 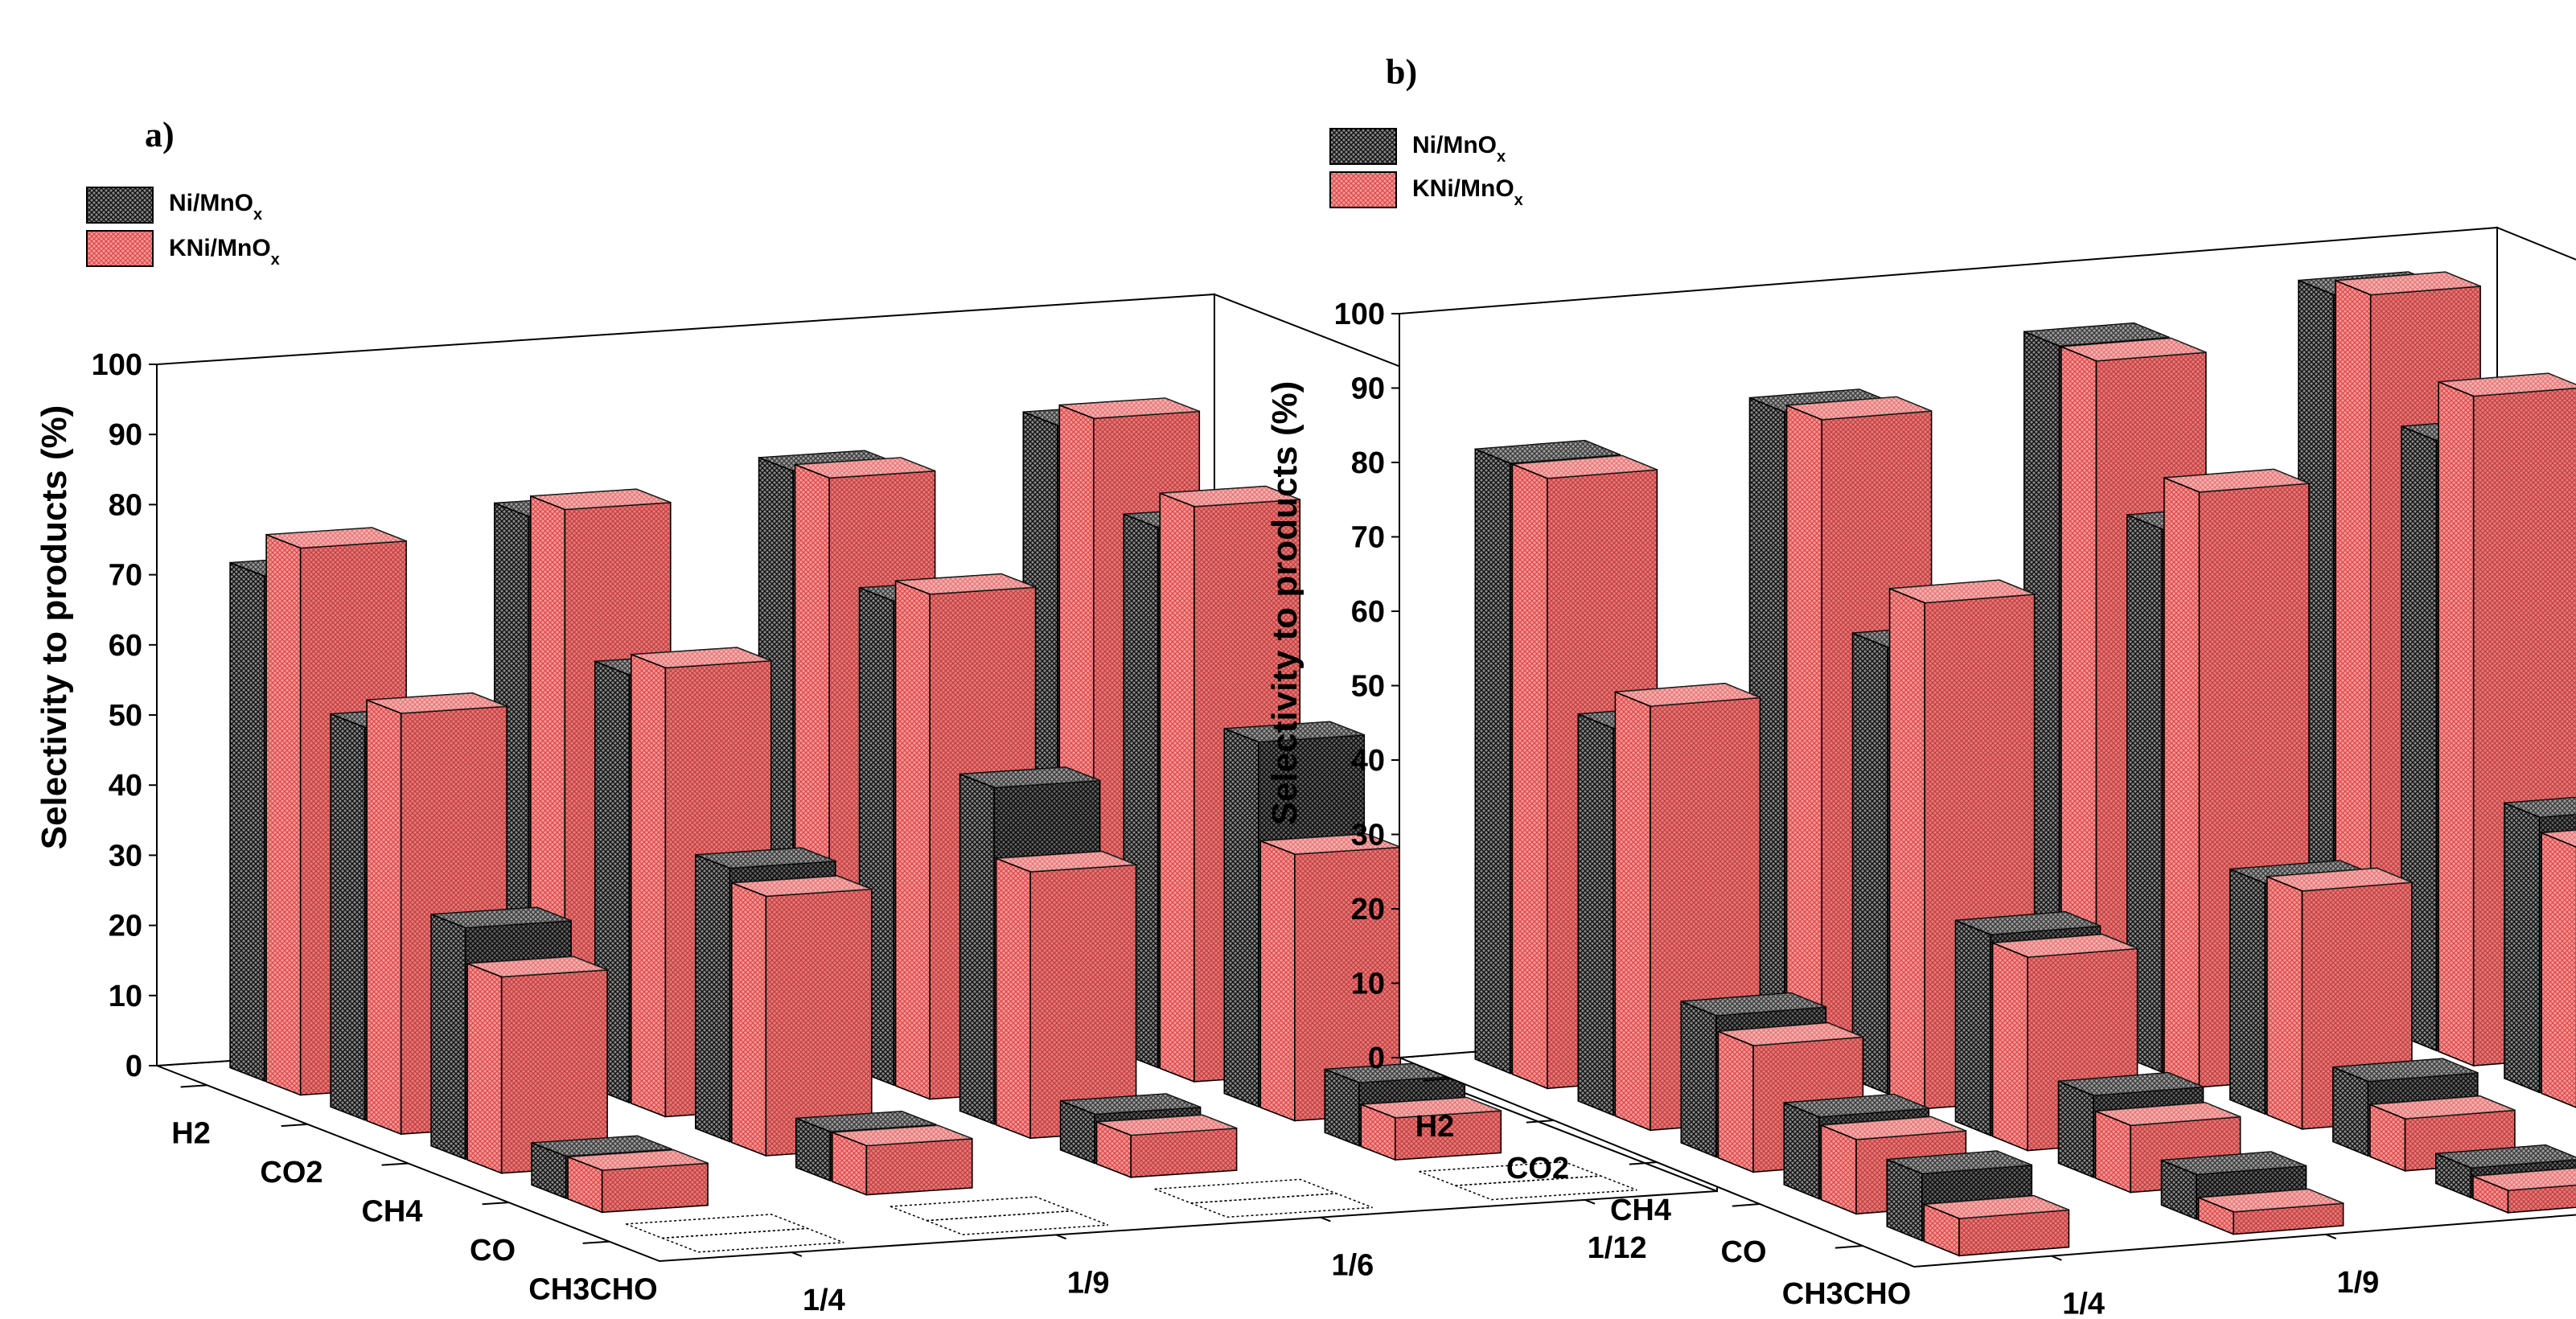 I want to click on panel-a-label: a), so click(x=160, y=134).